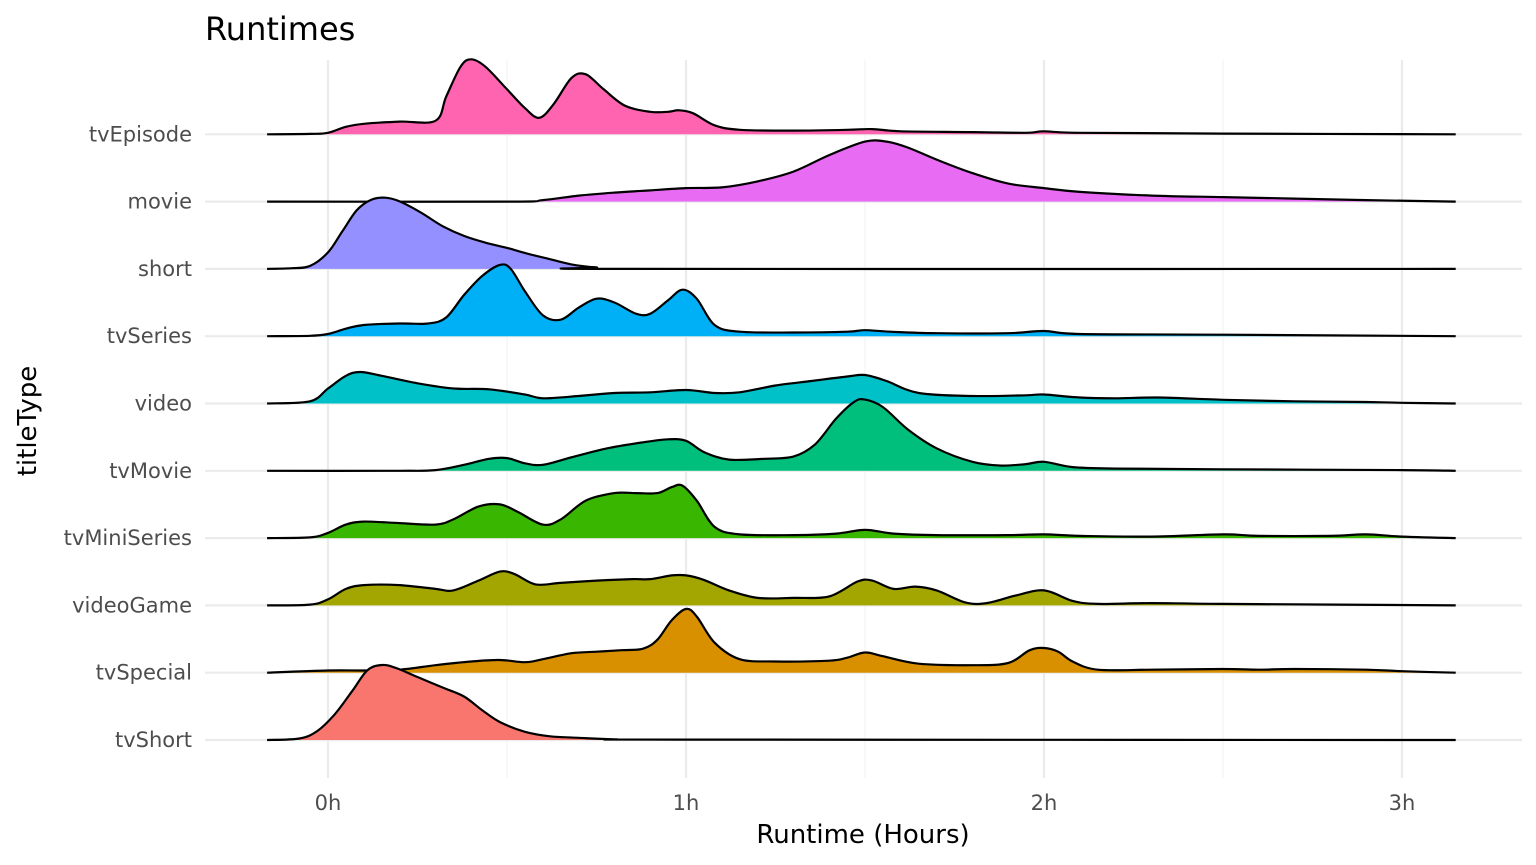 The width and height of the screenshot is (1536, 865). I want to click on ridge-fill-tvSpecial, so click(861, 640).